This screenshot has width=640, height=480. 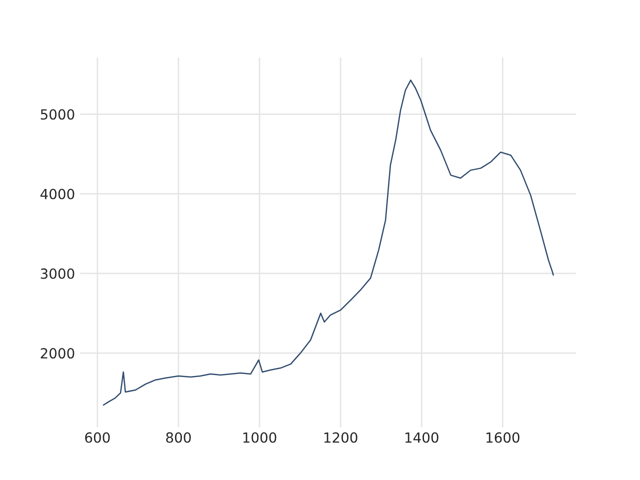 I want to click on x-tick-label: 1400, so click(x=421, y=437).